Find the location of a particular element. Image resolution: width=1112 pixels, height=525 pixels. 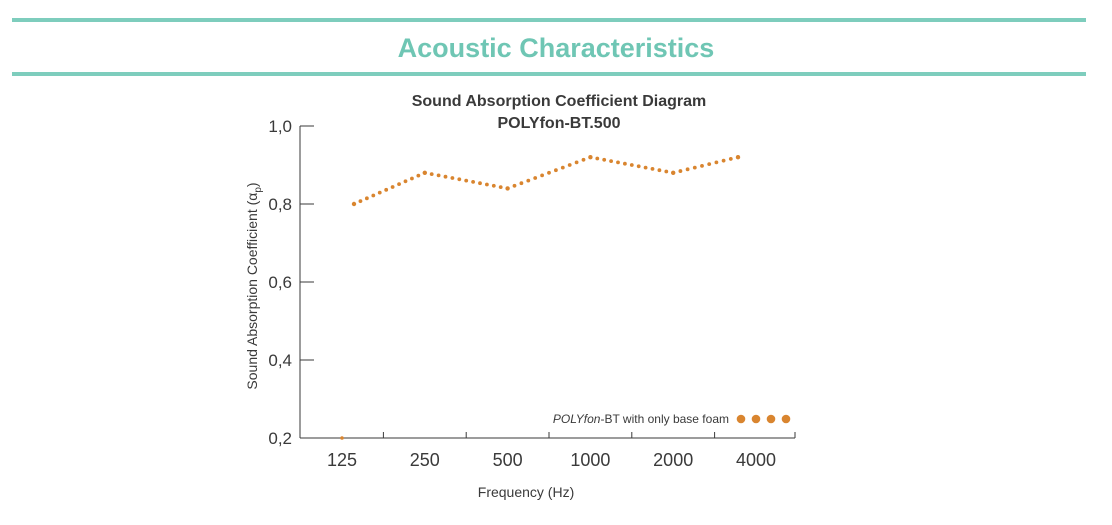

x-tick-label: 500 is located at coordinates (508, 460).